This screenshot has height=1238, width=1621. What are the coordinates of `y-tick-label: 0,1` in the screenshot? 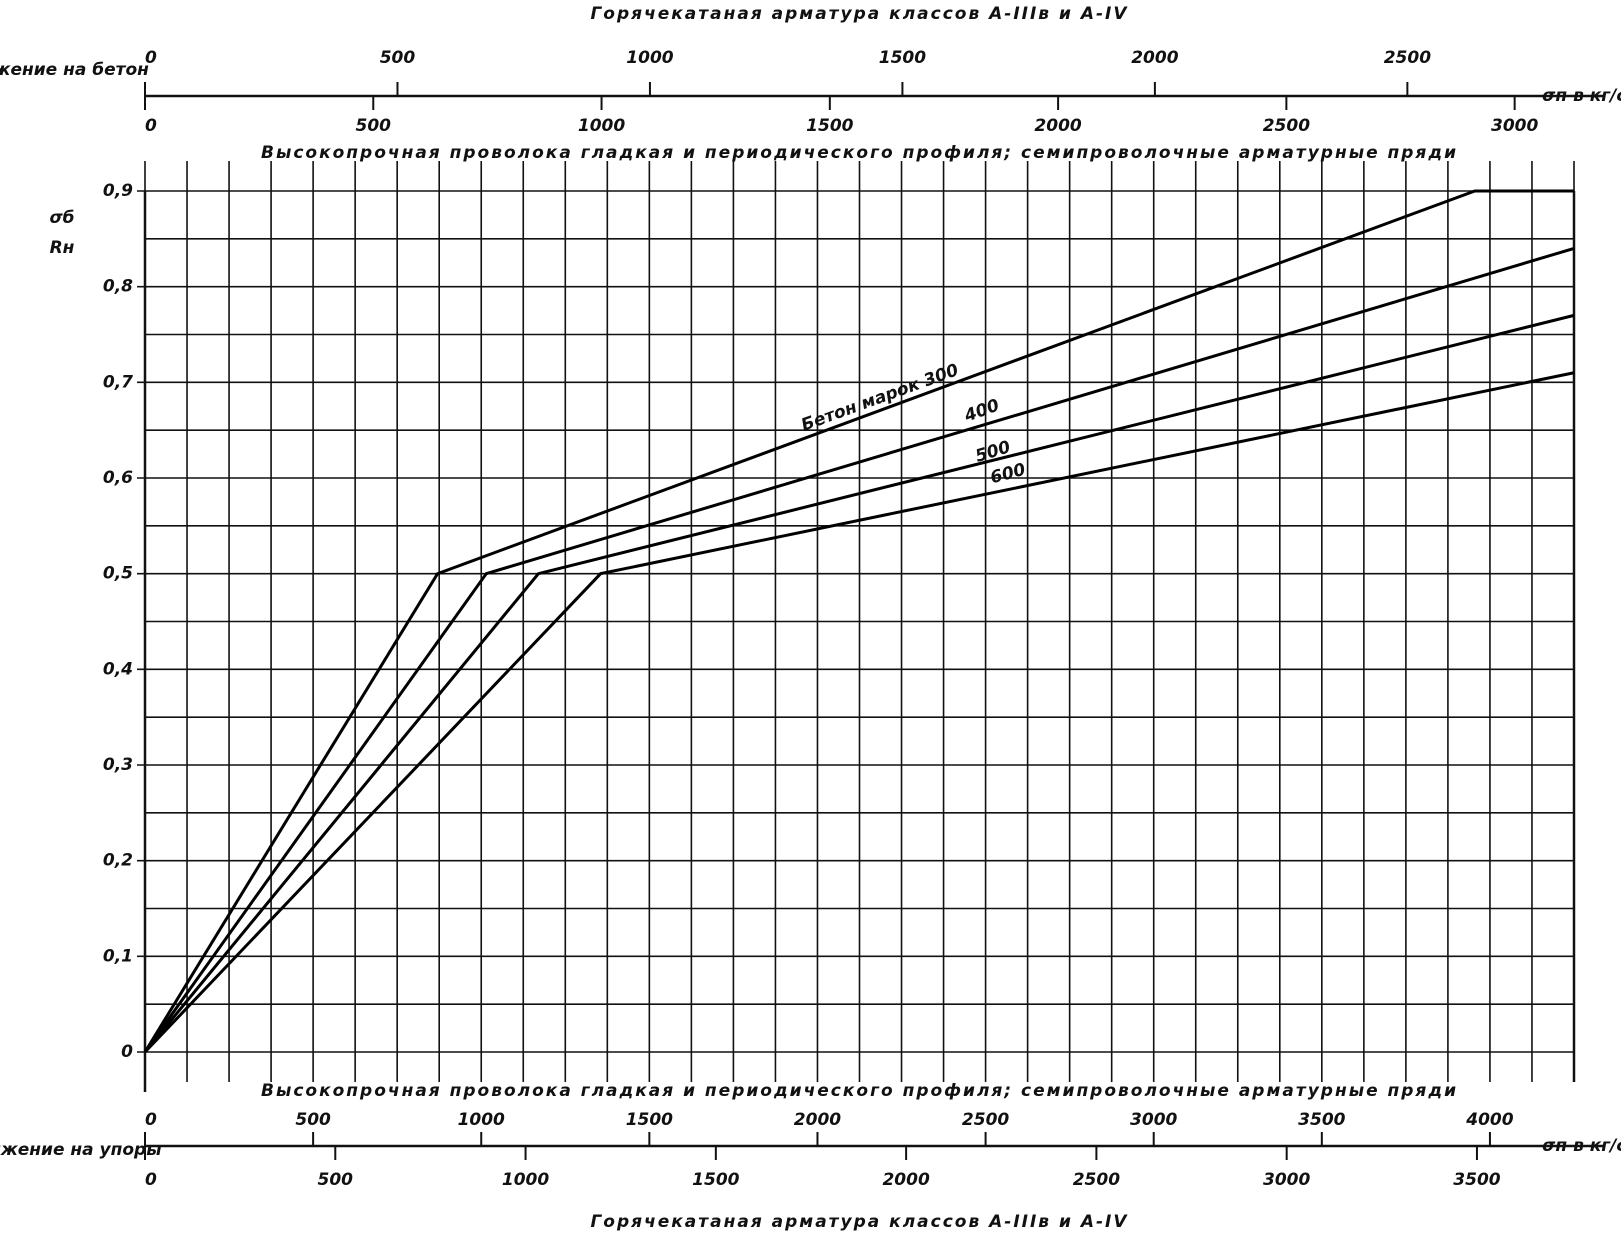 It's located at (118, 956).